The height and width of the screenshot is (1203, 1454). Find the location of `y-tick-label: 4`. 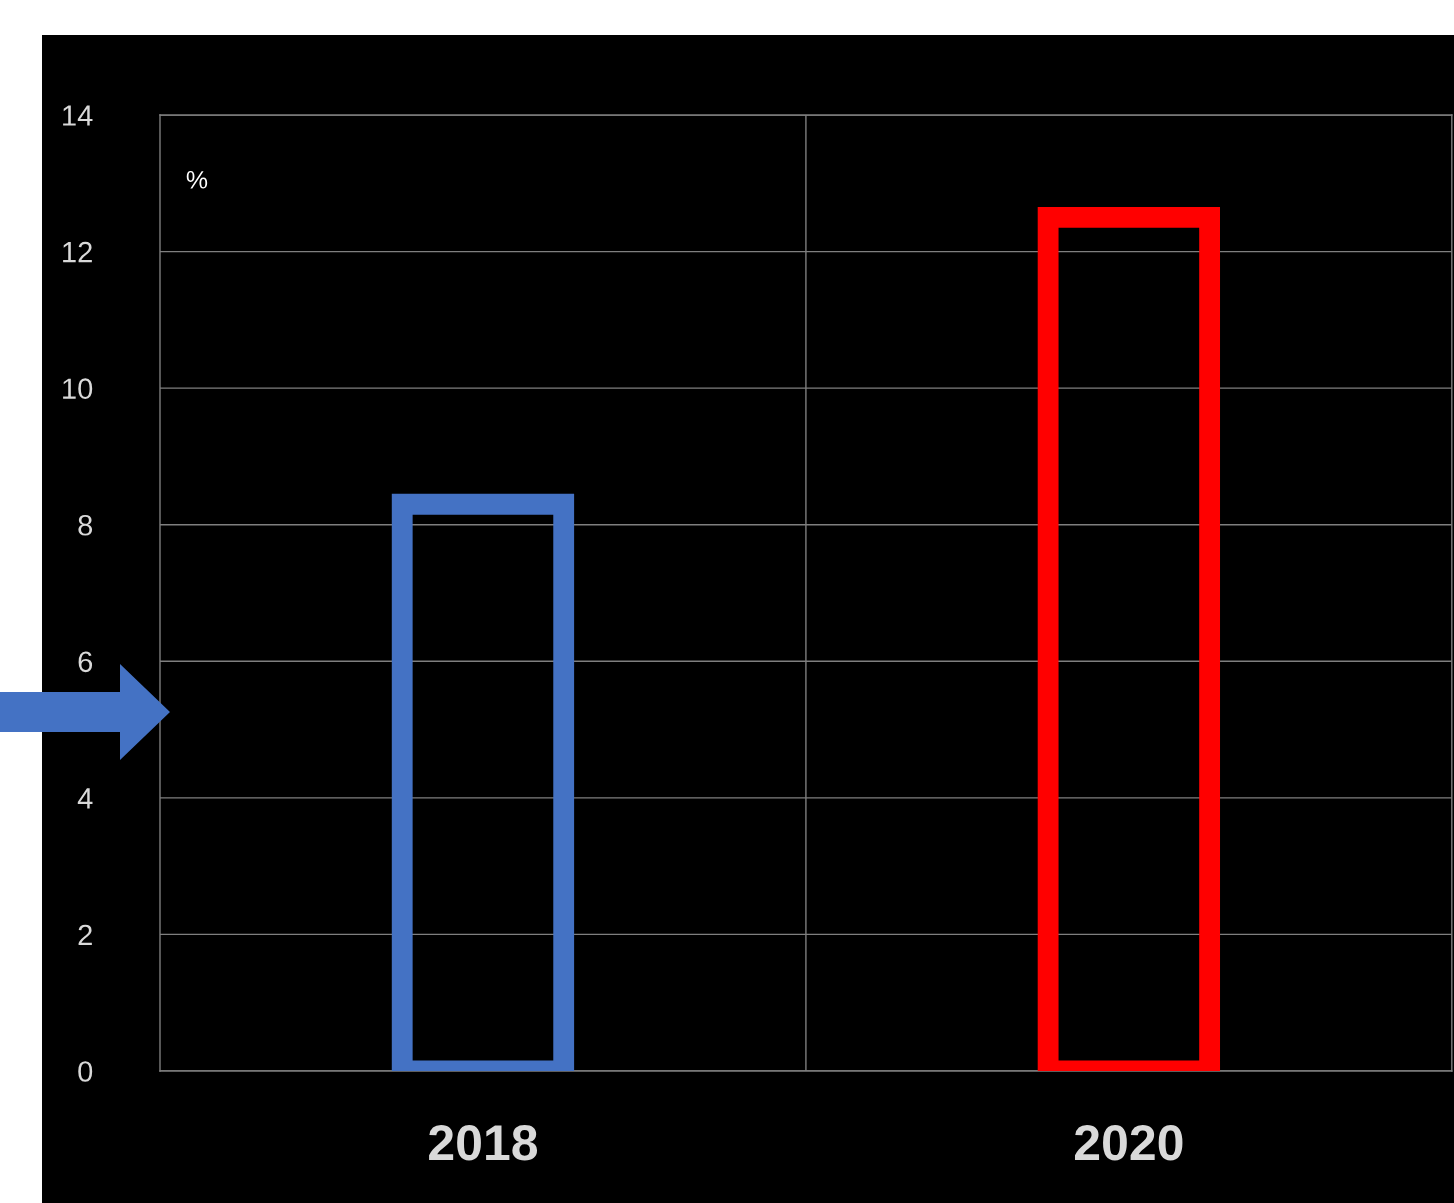

y-tick-label: 4 is located at coordinates (85, 798).